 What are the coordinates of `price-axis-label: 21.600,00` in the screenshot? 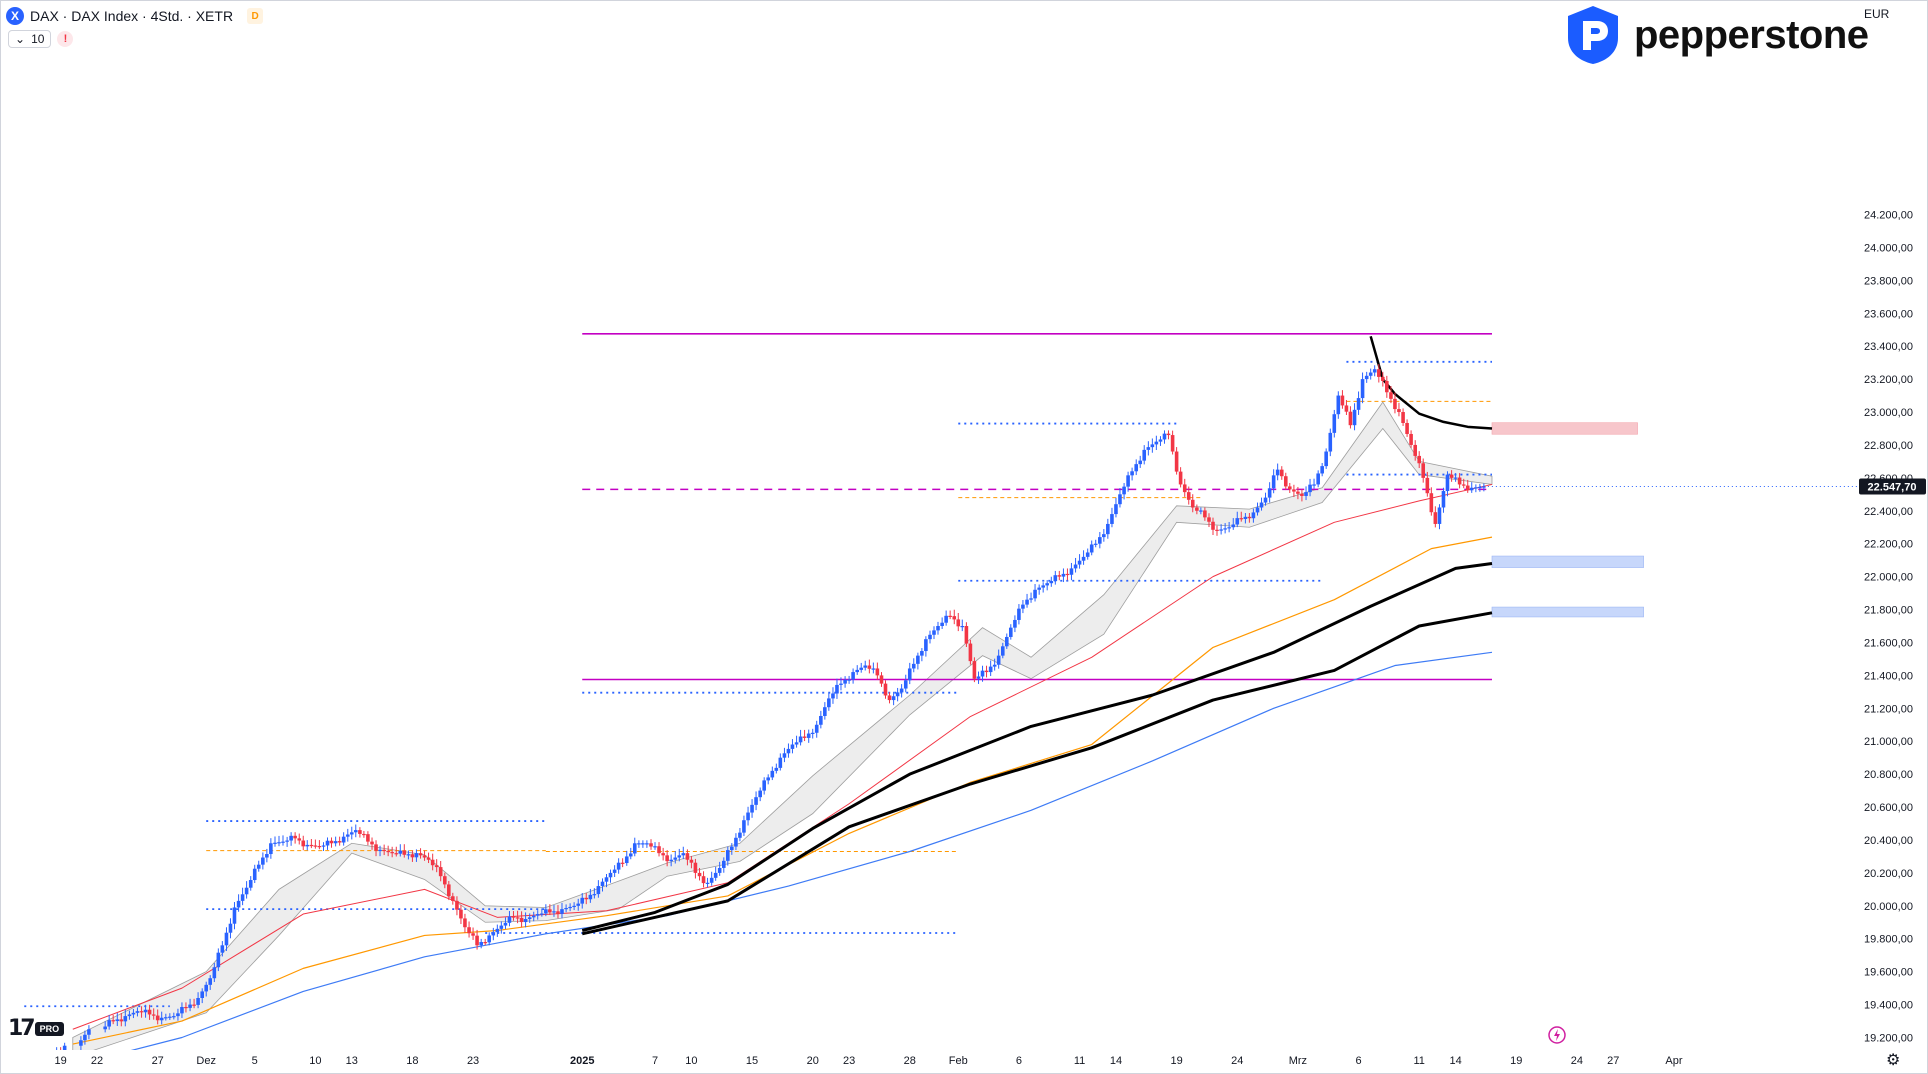 It's located at (1888, 643).